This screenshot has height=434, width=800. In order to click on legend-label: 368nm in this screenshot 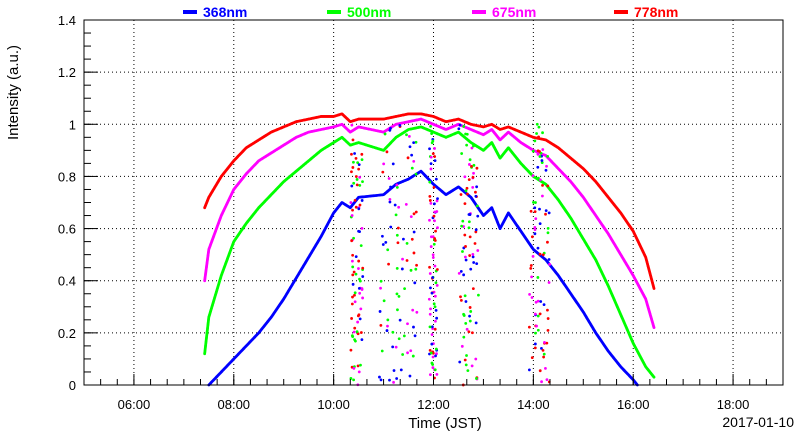, I will do `click(225, 12)`.